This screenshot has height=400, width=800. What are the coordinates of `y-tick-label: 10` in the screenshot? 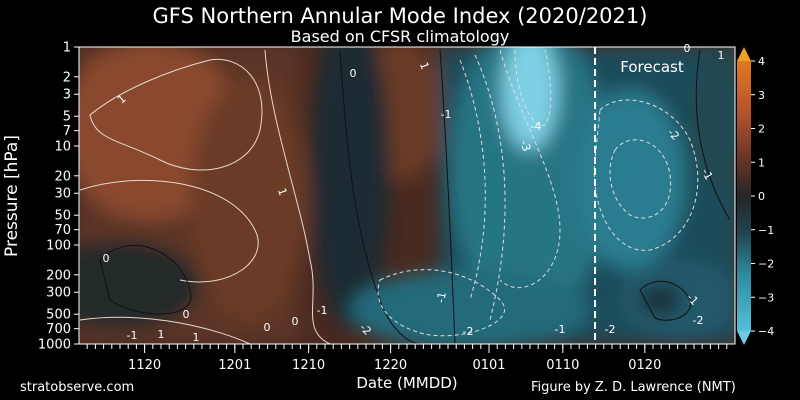 It's located at (62, 147).